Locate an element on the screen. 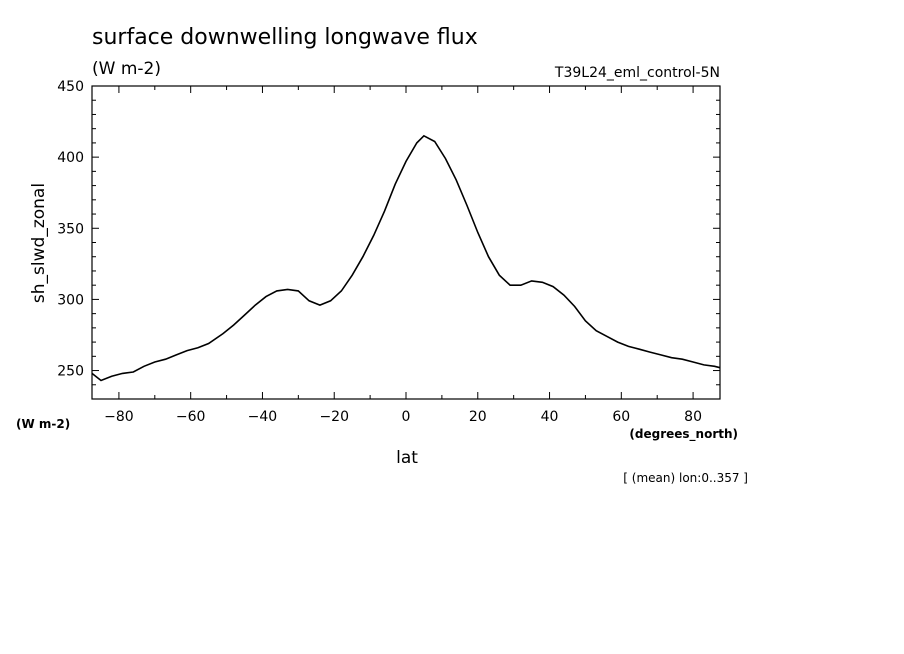 This screenshot has height=654, width=904. x-tick-label: −60 is located at coordinates (191, 417).